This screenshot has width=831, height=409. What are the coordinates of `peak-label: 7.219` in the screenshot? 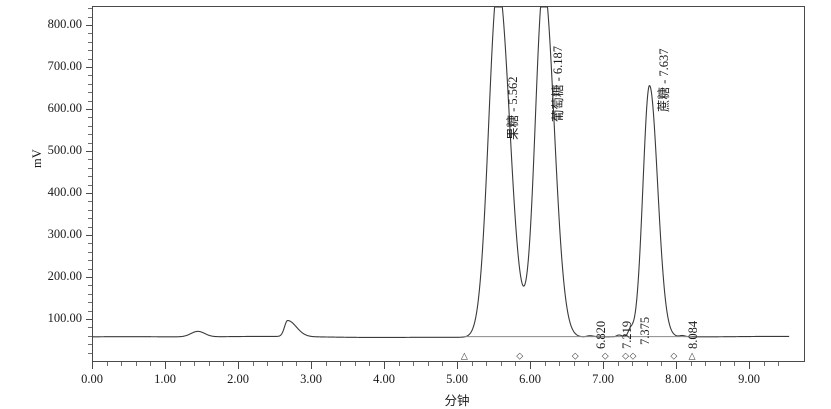 It's located at (626, 334).